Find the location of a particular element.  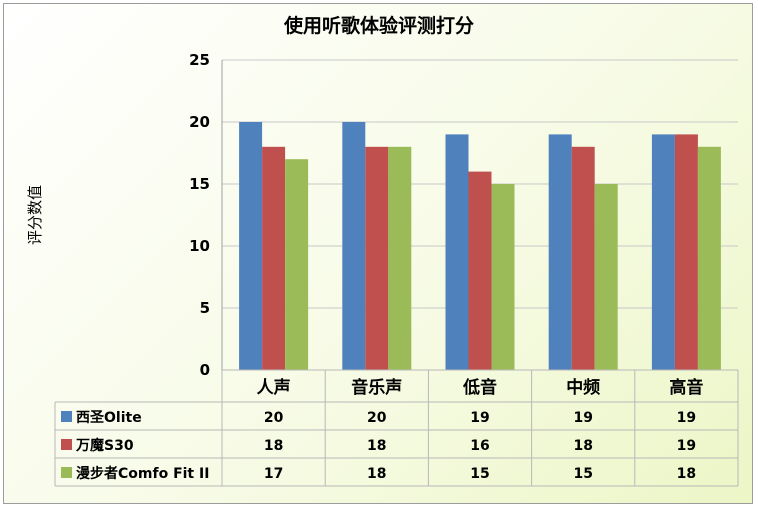

y-tick-label: 20 is located at coordinates (199, 122).